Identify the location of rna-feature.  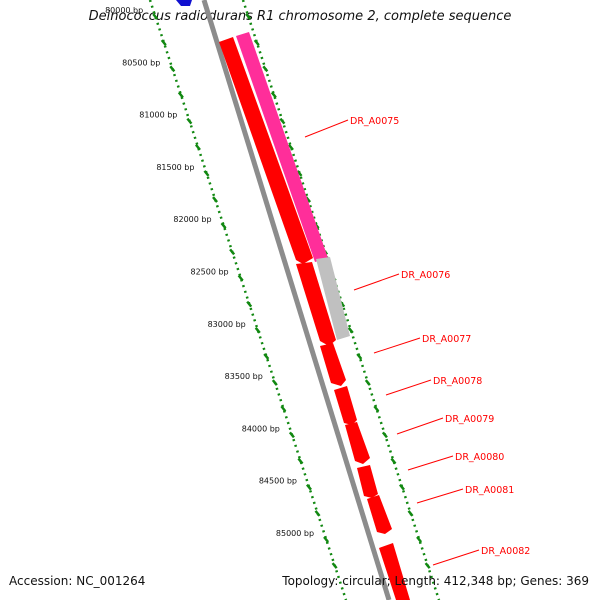
(282, 147).